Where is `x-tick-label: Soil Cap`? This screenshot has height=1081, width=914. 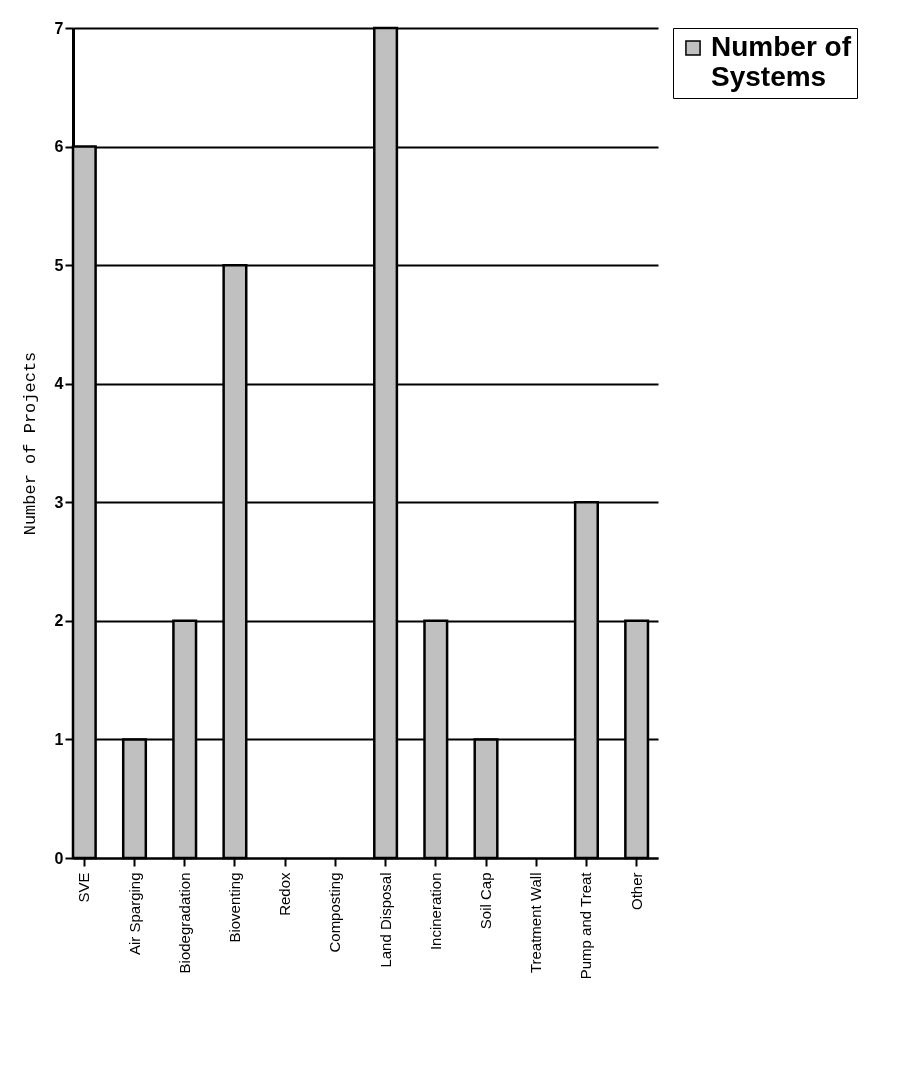
x-tick-label: Soil Cap is located at coordinates (486, 901).